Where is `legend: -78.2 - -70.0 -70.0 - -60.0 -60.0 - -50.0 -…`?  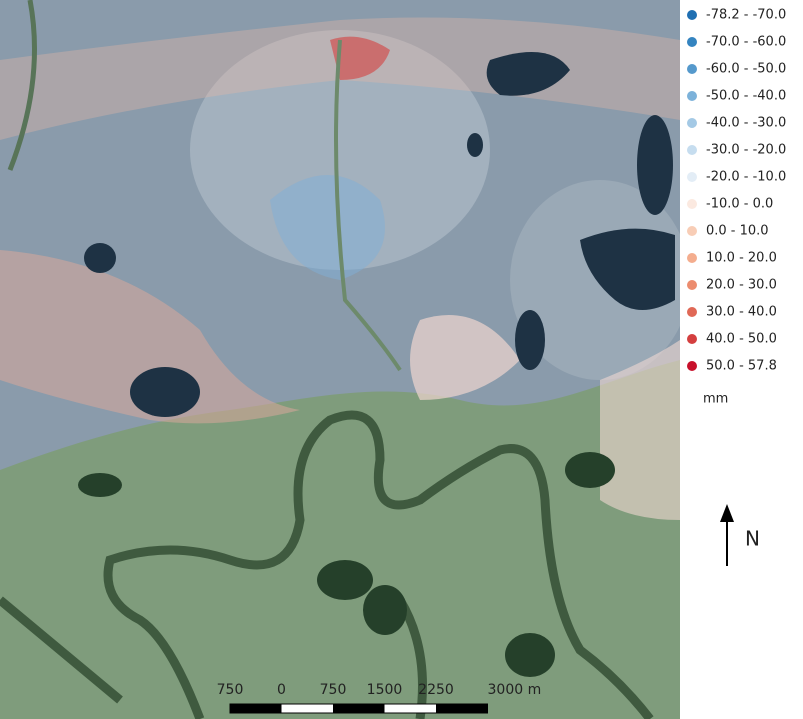
legend: -78.2 - -70.0 -70.0 - -60.0 -60.0 - -50.0 -… is located at coordinates (736, 207).